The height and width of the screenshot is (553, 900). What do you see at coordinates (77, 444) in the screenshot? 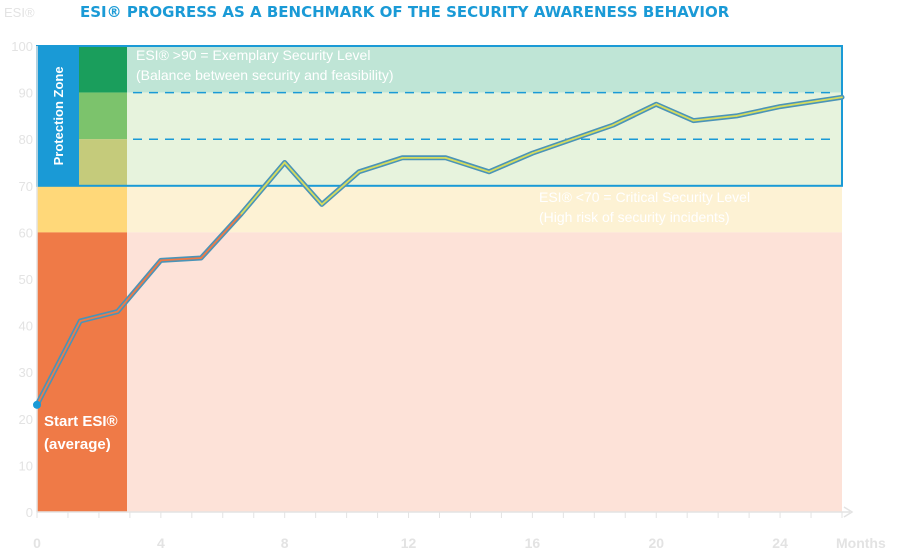
I see `start-esi-sublabel: (average)` at bounding box center [77, 444].